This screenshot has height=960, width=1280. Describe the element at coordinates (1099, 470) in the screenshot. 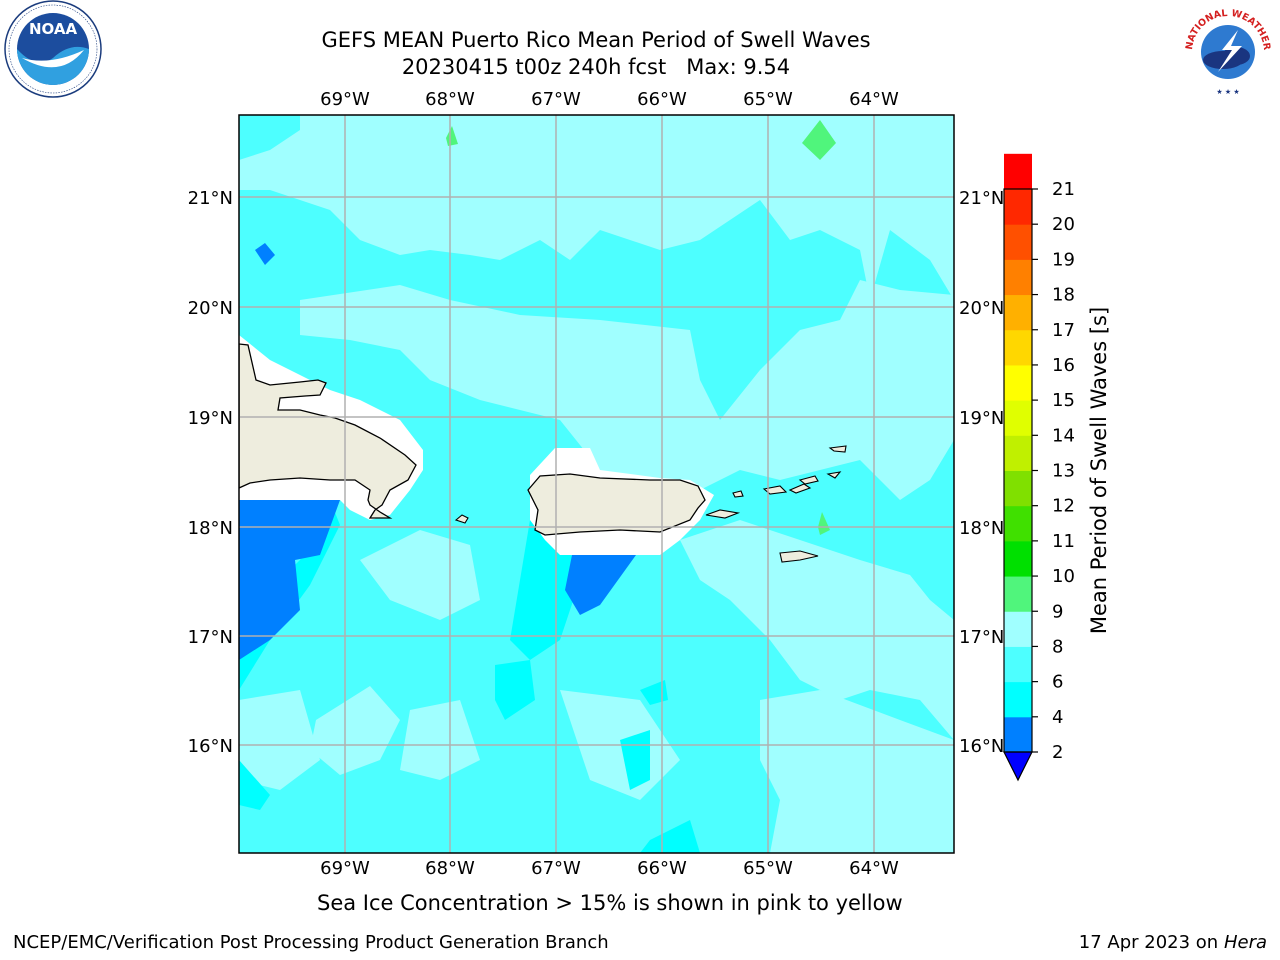

I see `colorbar-label: Mean Period of Swell Waves [s]` at that location.